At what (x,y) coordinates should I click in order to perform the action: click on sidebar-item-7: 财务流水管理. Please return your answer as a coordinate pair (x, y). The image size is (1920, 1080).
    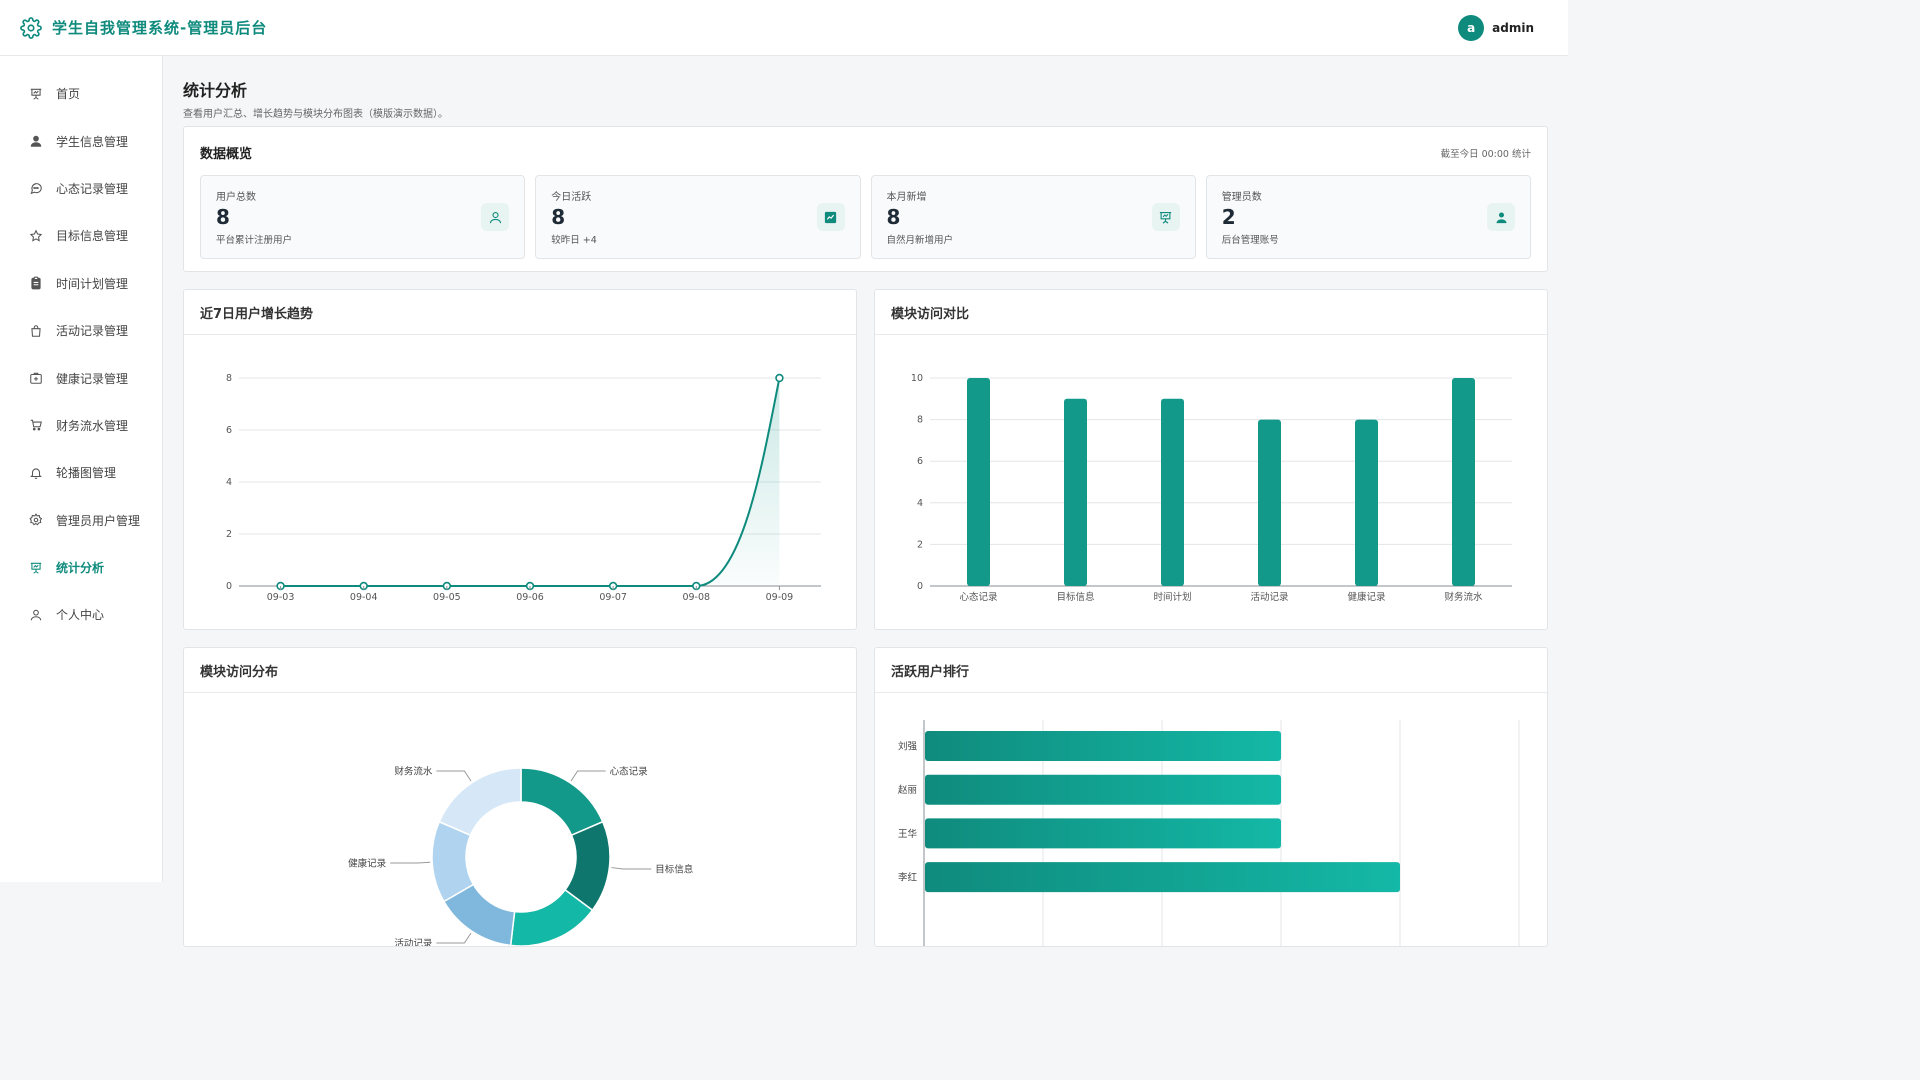
    Looking at the image, I should click on (81, 425).